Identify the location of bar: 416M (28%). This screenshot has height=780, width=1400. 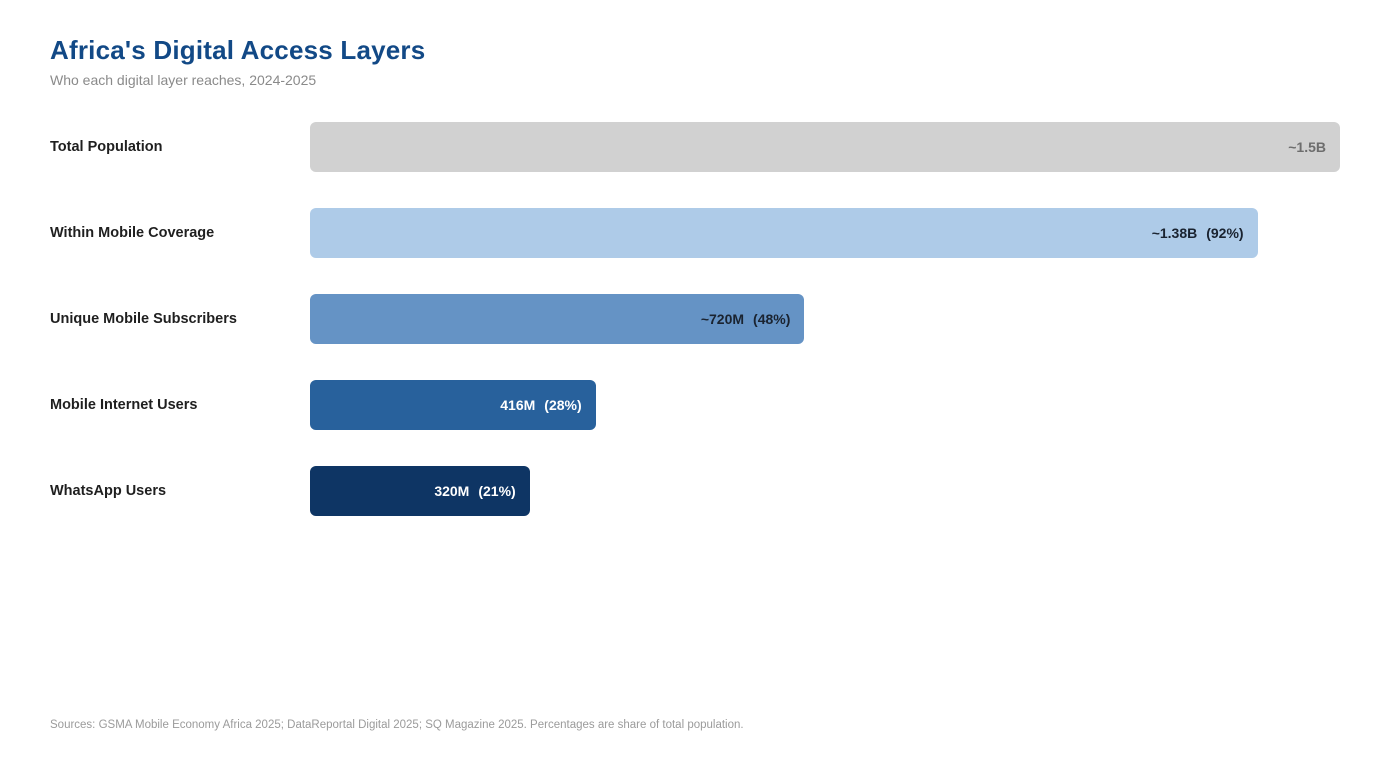
(453, 405).